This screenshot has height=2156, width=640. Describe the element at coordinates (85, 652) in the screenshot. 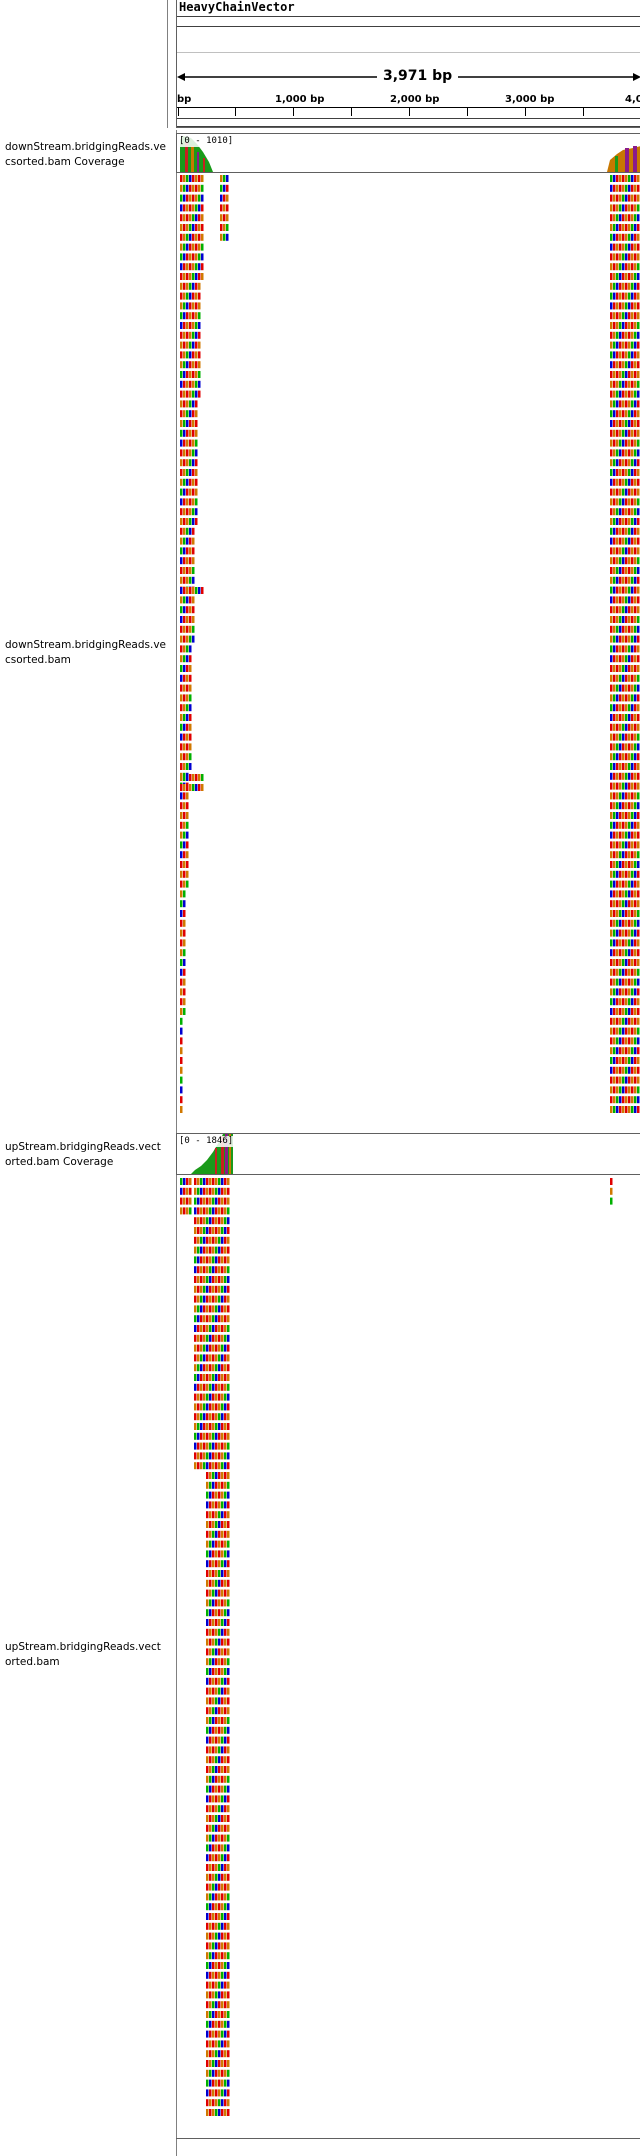

I see `downstream-alignment-label: downStream.bridgingReads.vecsorted.bam` at that location.